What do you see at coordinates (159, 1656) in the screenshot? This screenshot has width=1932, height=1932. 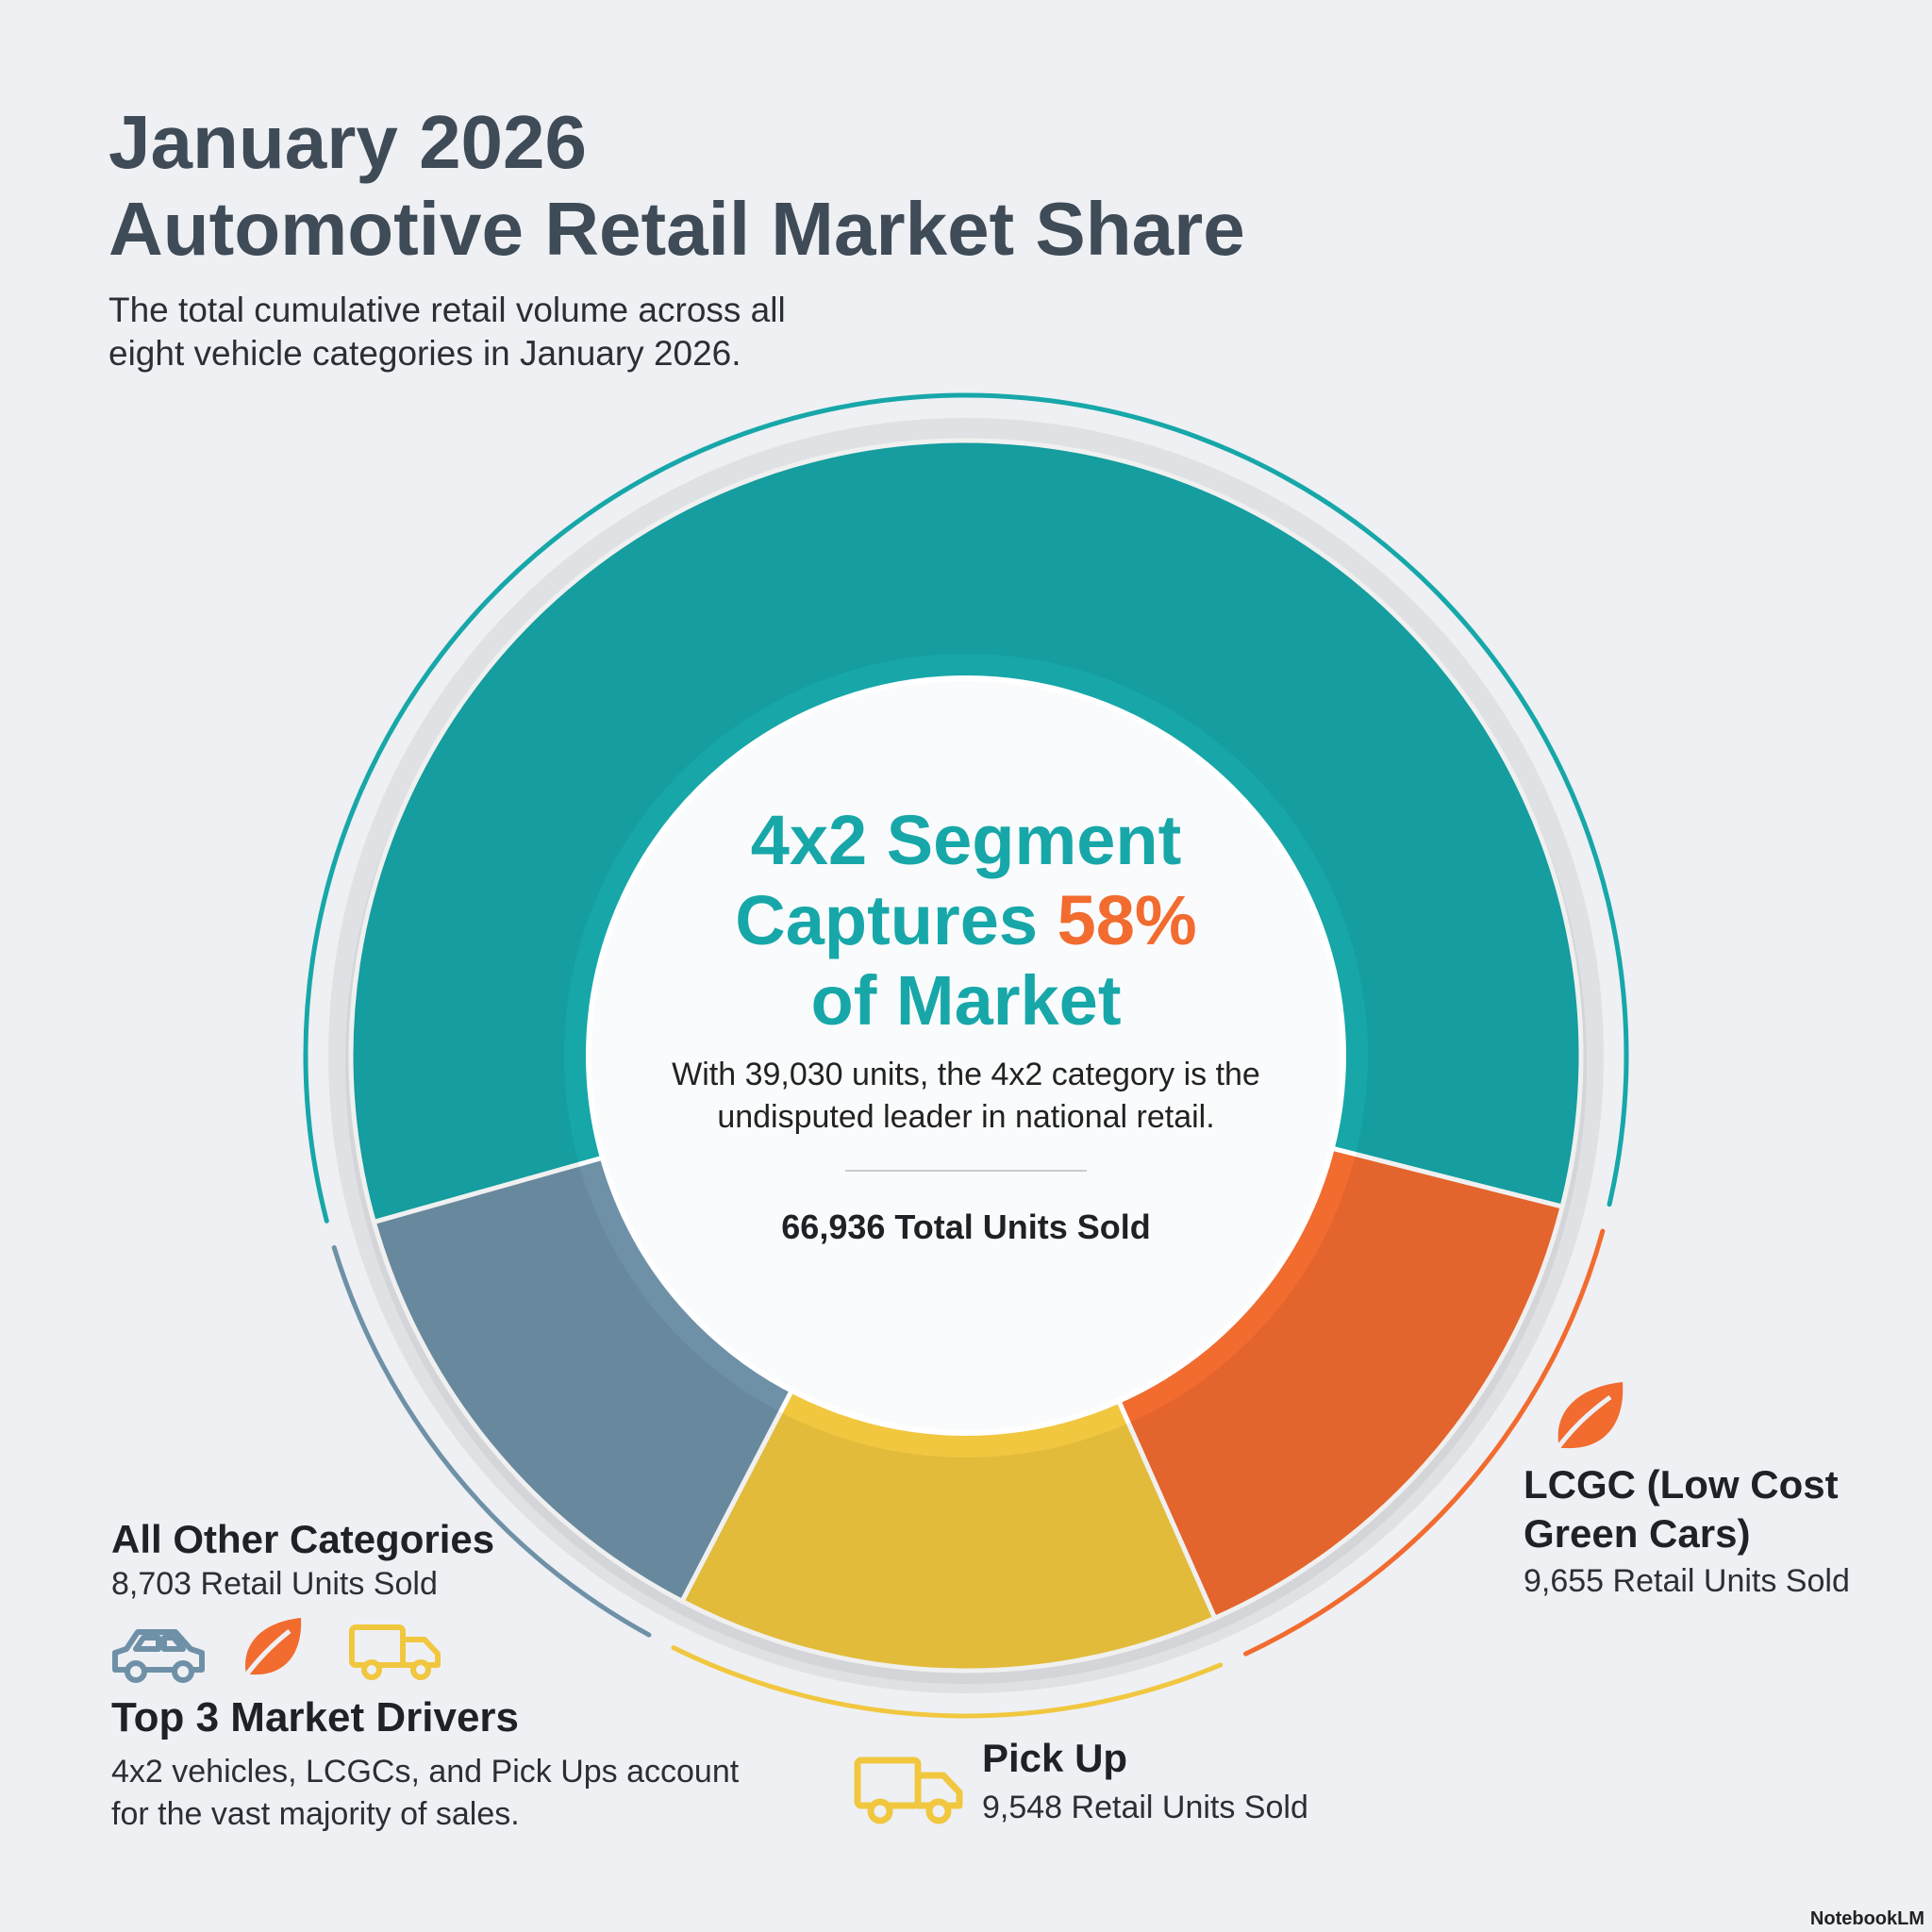 I see `car-icon` at bounding box center [159, 1656].